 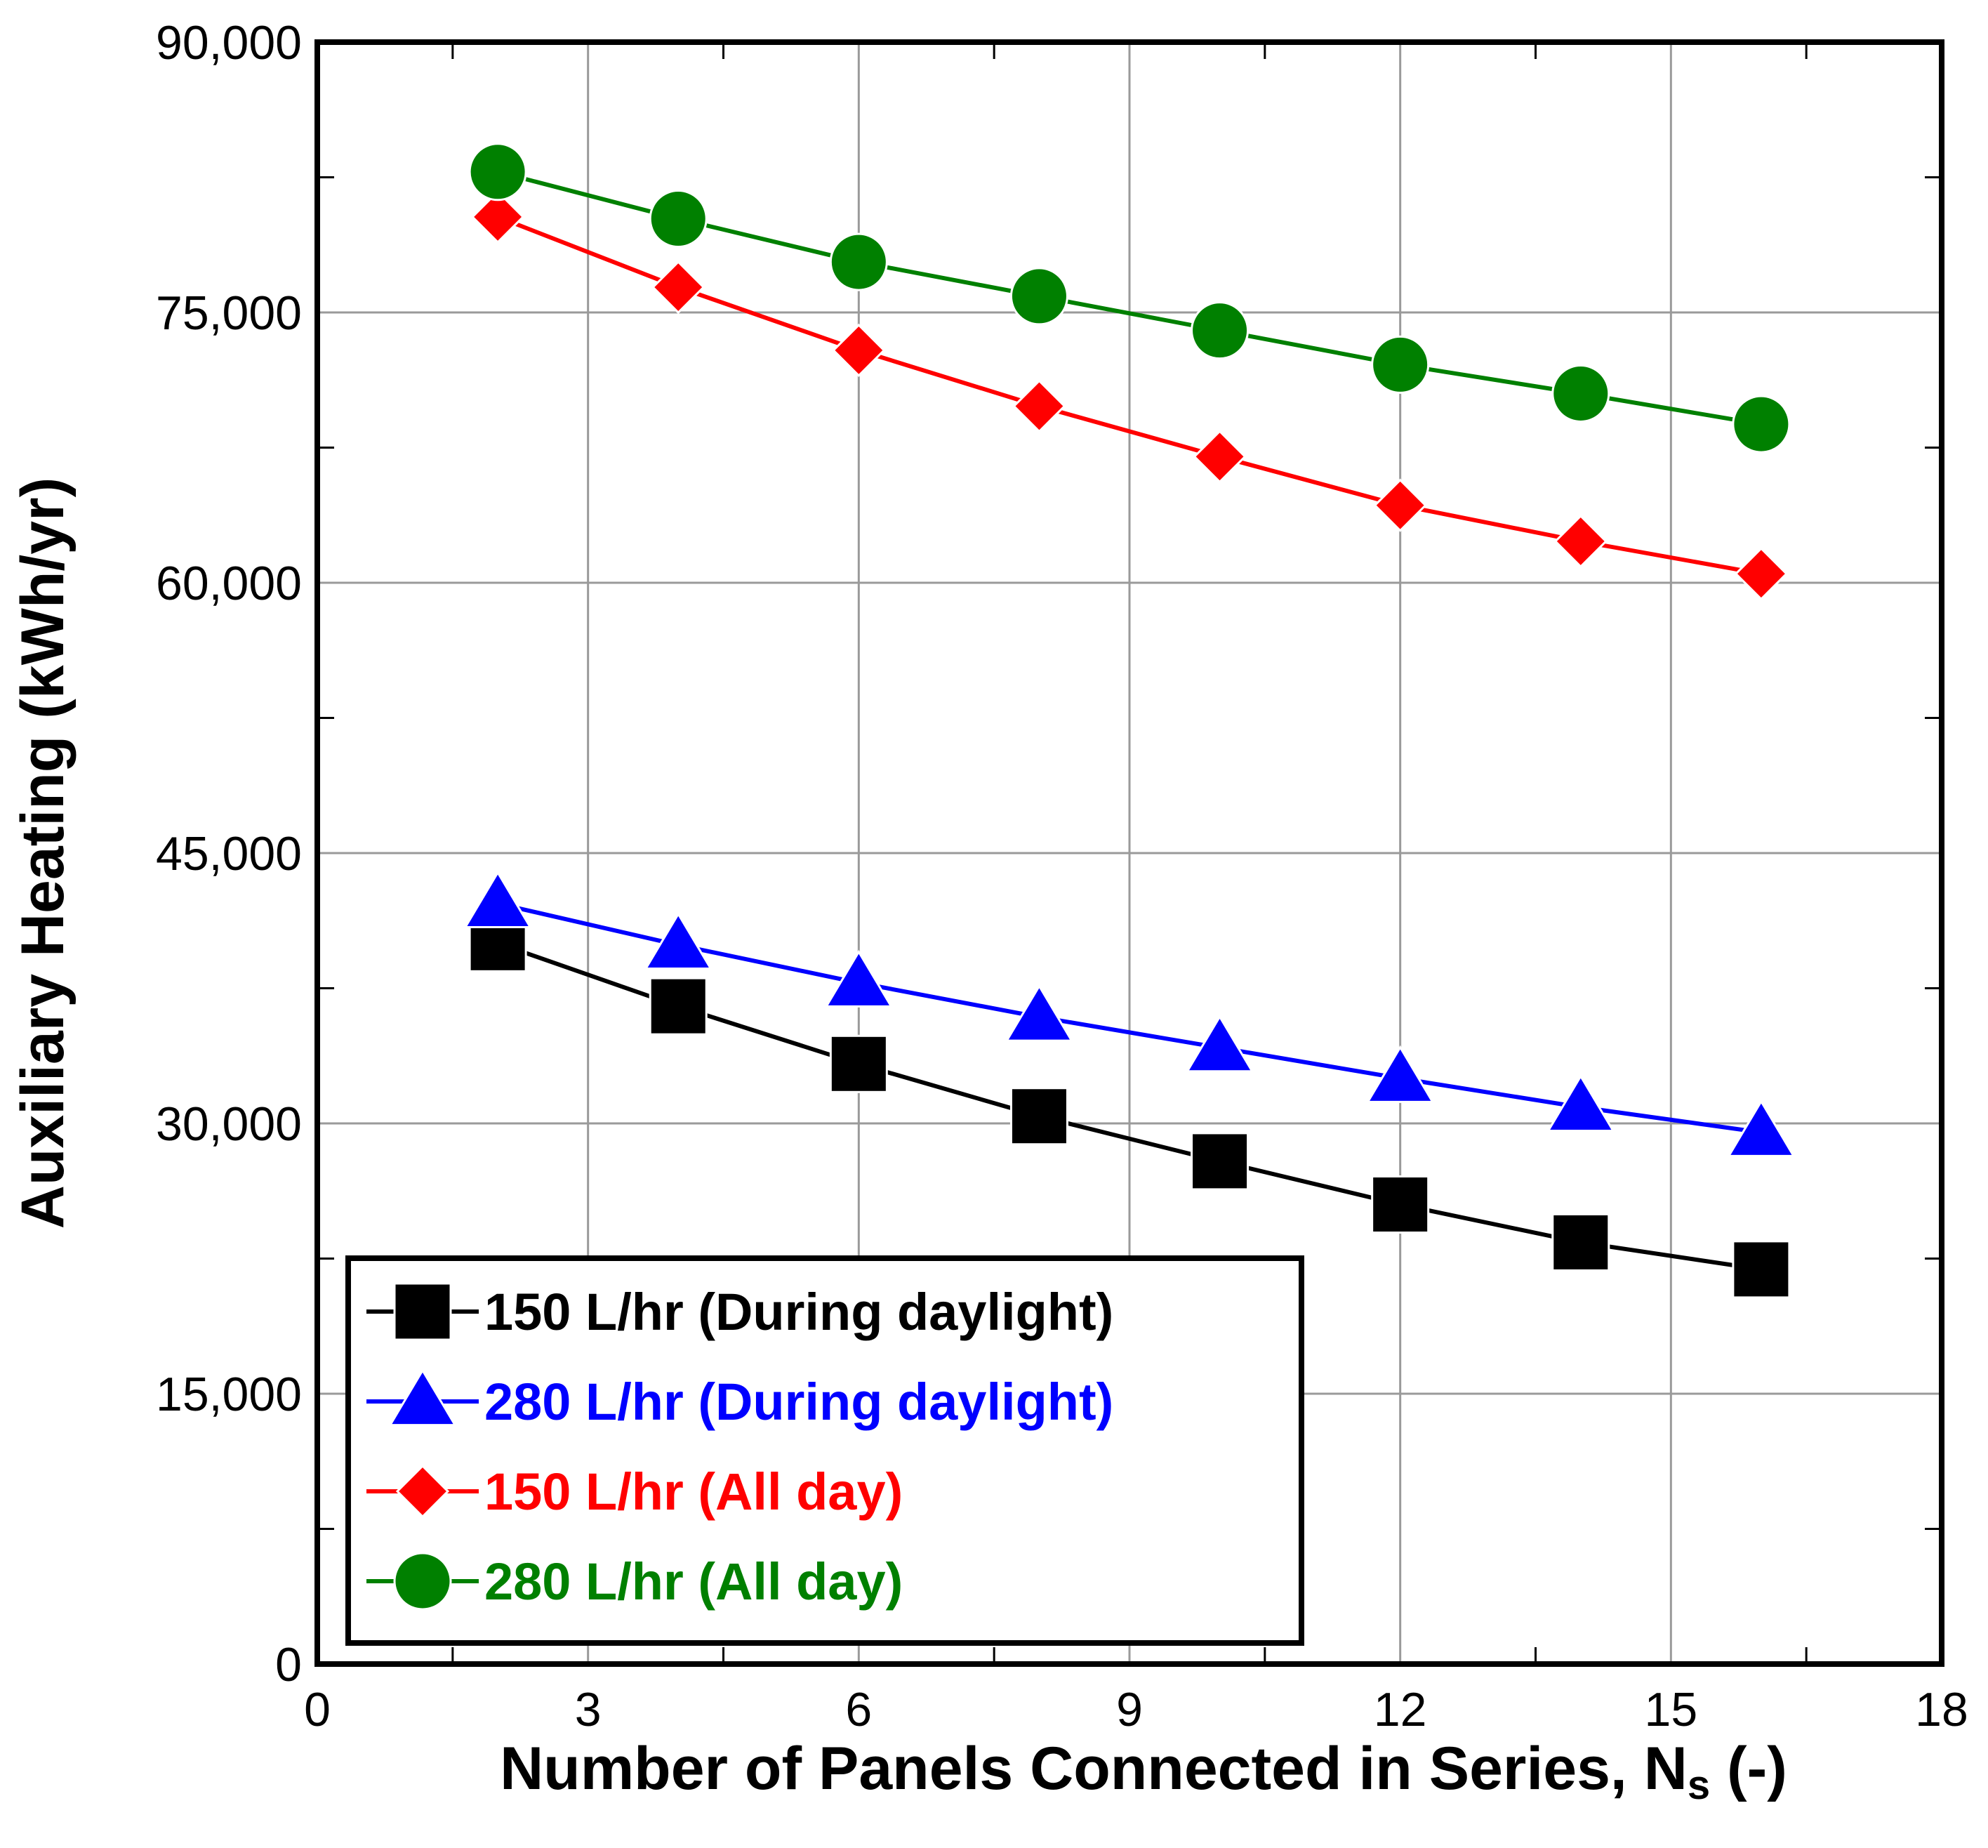 What do you see at coordinates (317, 1710) in the screenshot?
I see `x-tick-label: 0` at bounding box center [317, 1710].